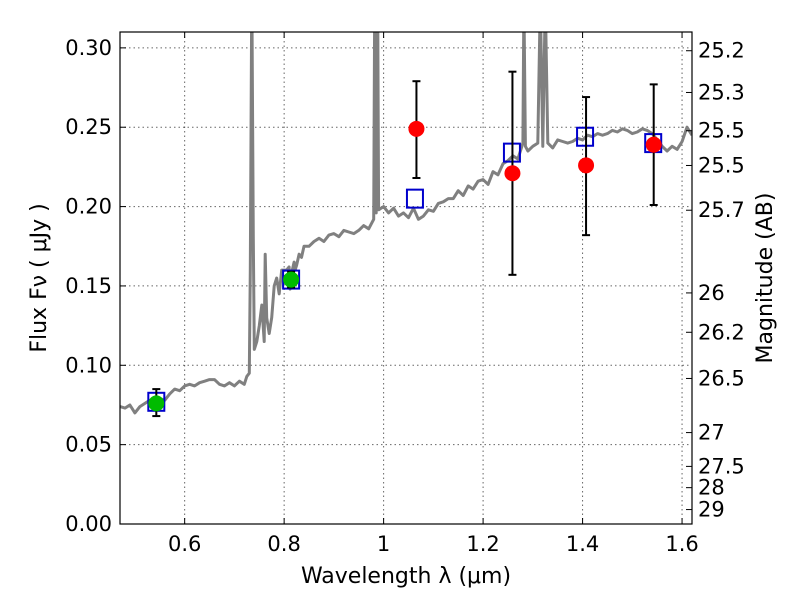 This screenshot has width=800, height=600. I want to click on y2-tick-label: 26, so click(711, 293).